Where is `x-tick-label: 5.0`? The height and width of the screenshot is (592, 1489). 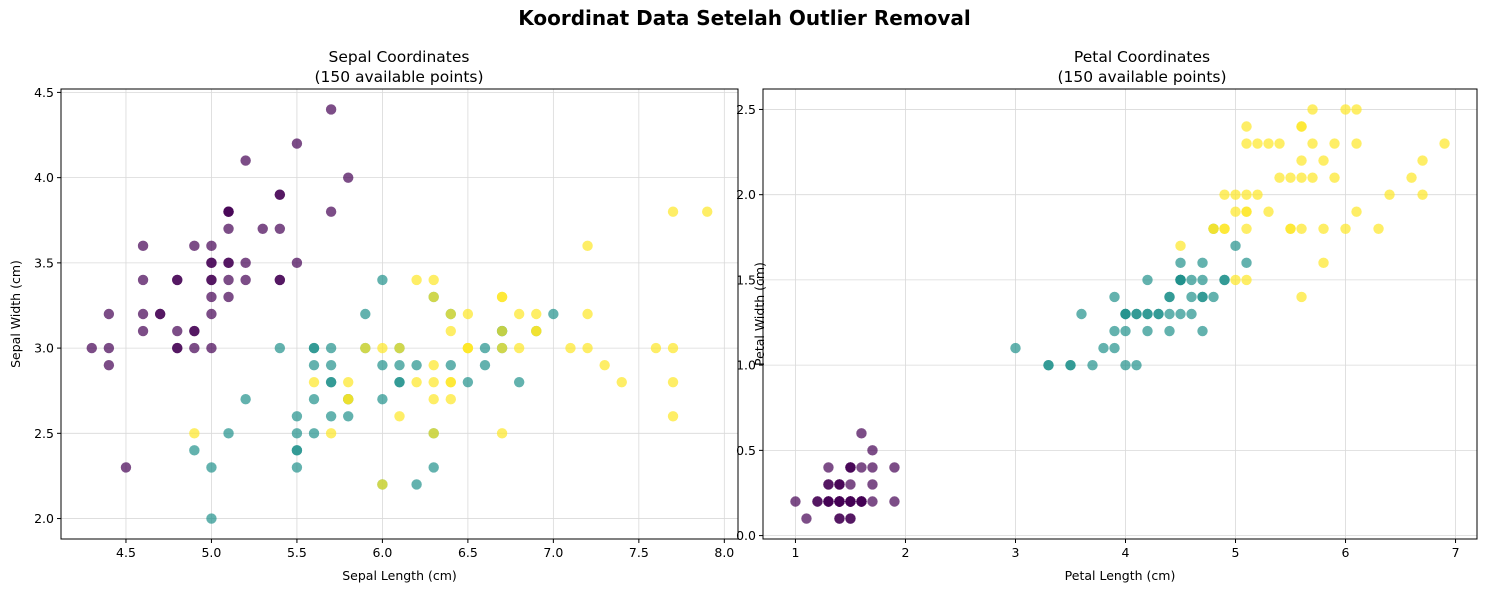 x-tick-label: 5.0 is located at coordinates (211, 552).